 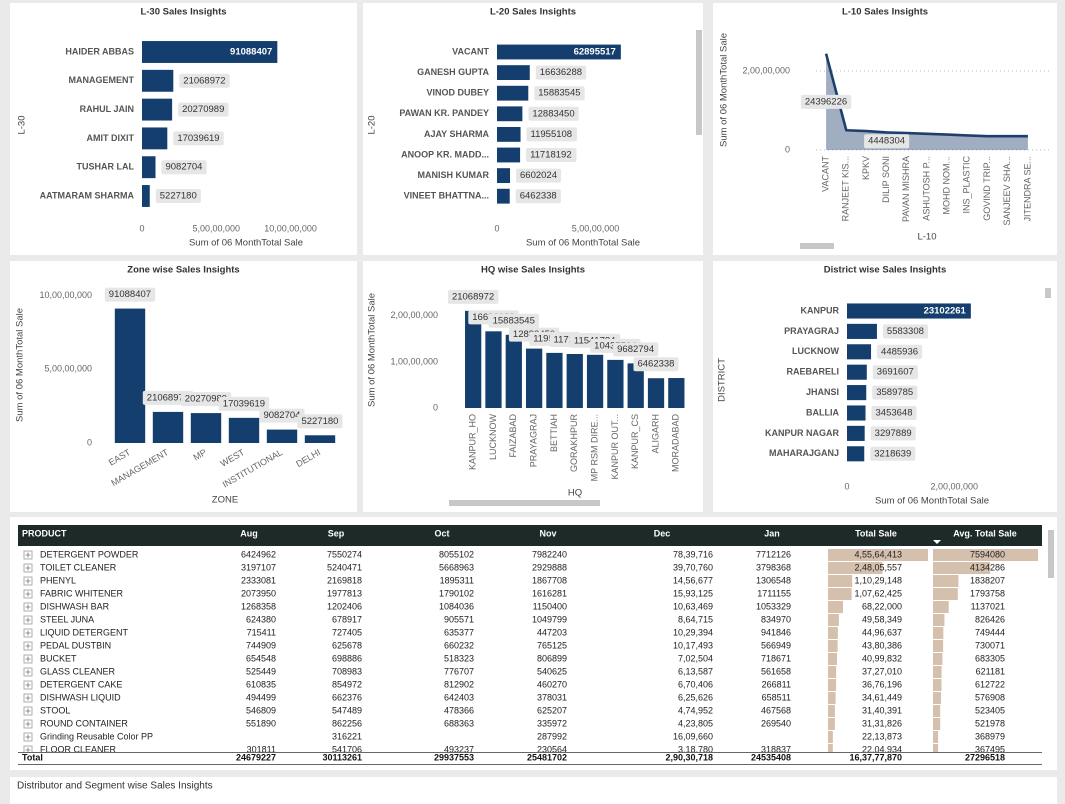 I want to click on column-header: Avg. Total Sale, so click(x=985, y=533).